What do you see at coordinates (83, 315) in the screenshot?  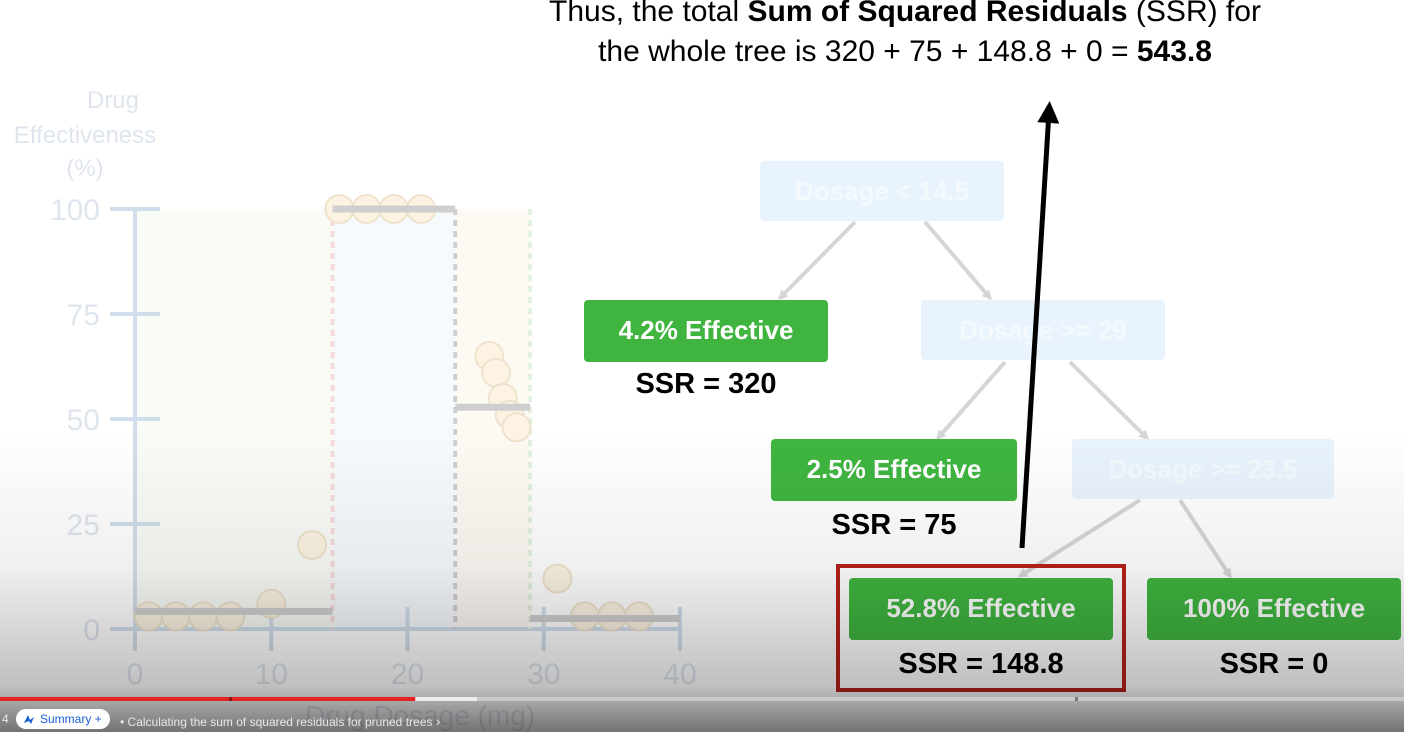 I see `y-tick-label: 75` at bounding box center [83, 315].